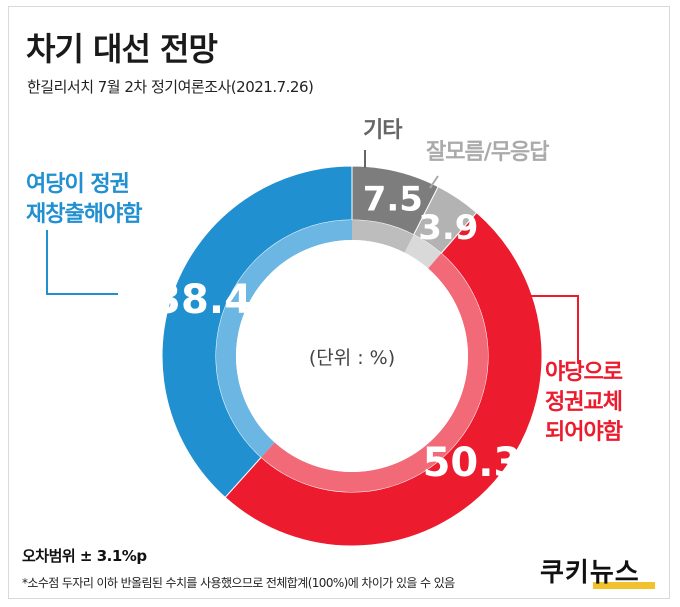 This screenshot has height=607, width=680. What do you see at coordinates (472, 463) in the screenshot?
I see `value-label-2: 50.3` at bounding box center [472, 463].